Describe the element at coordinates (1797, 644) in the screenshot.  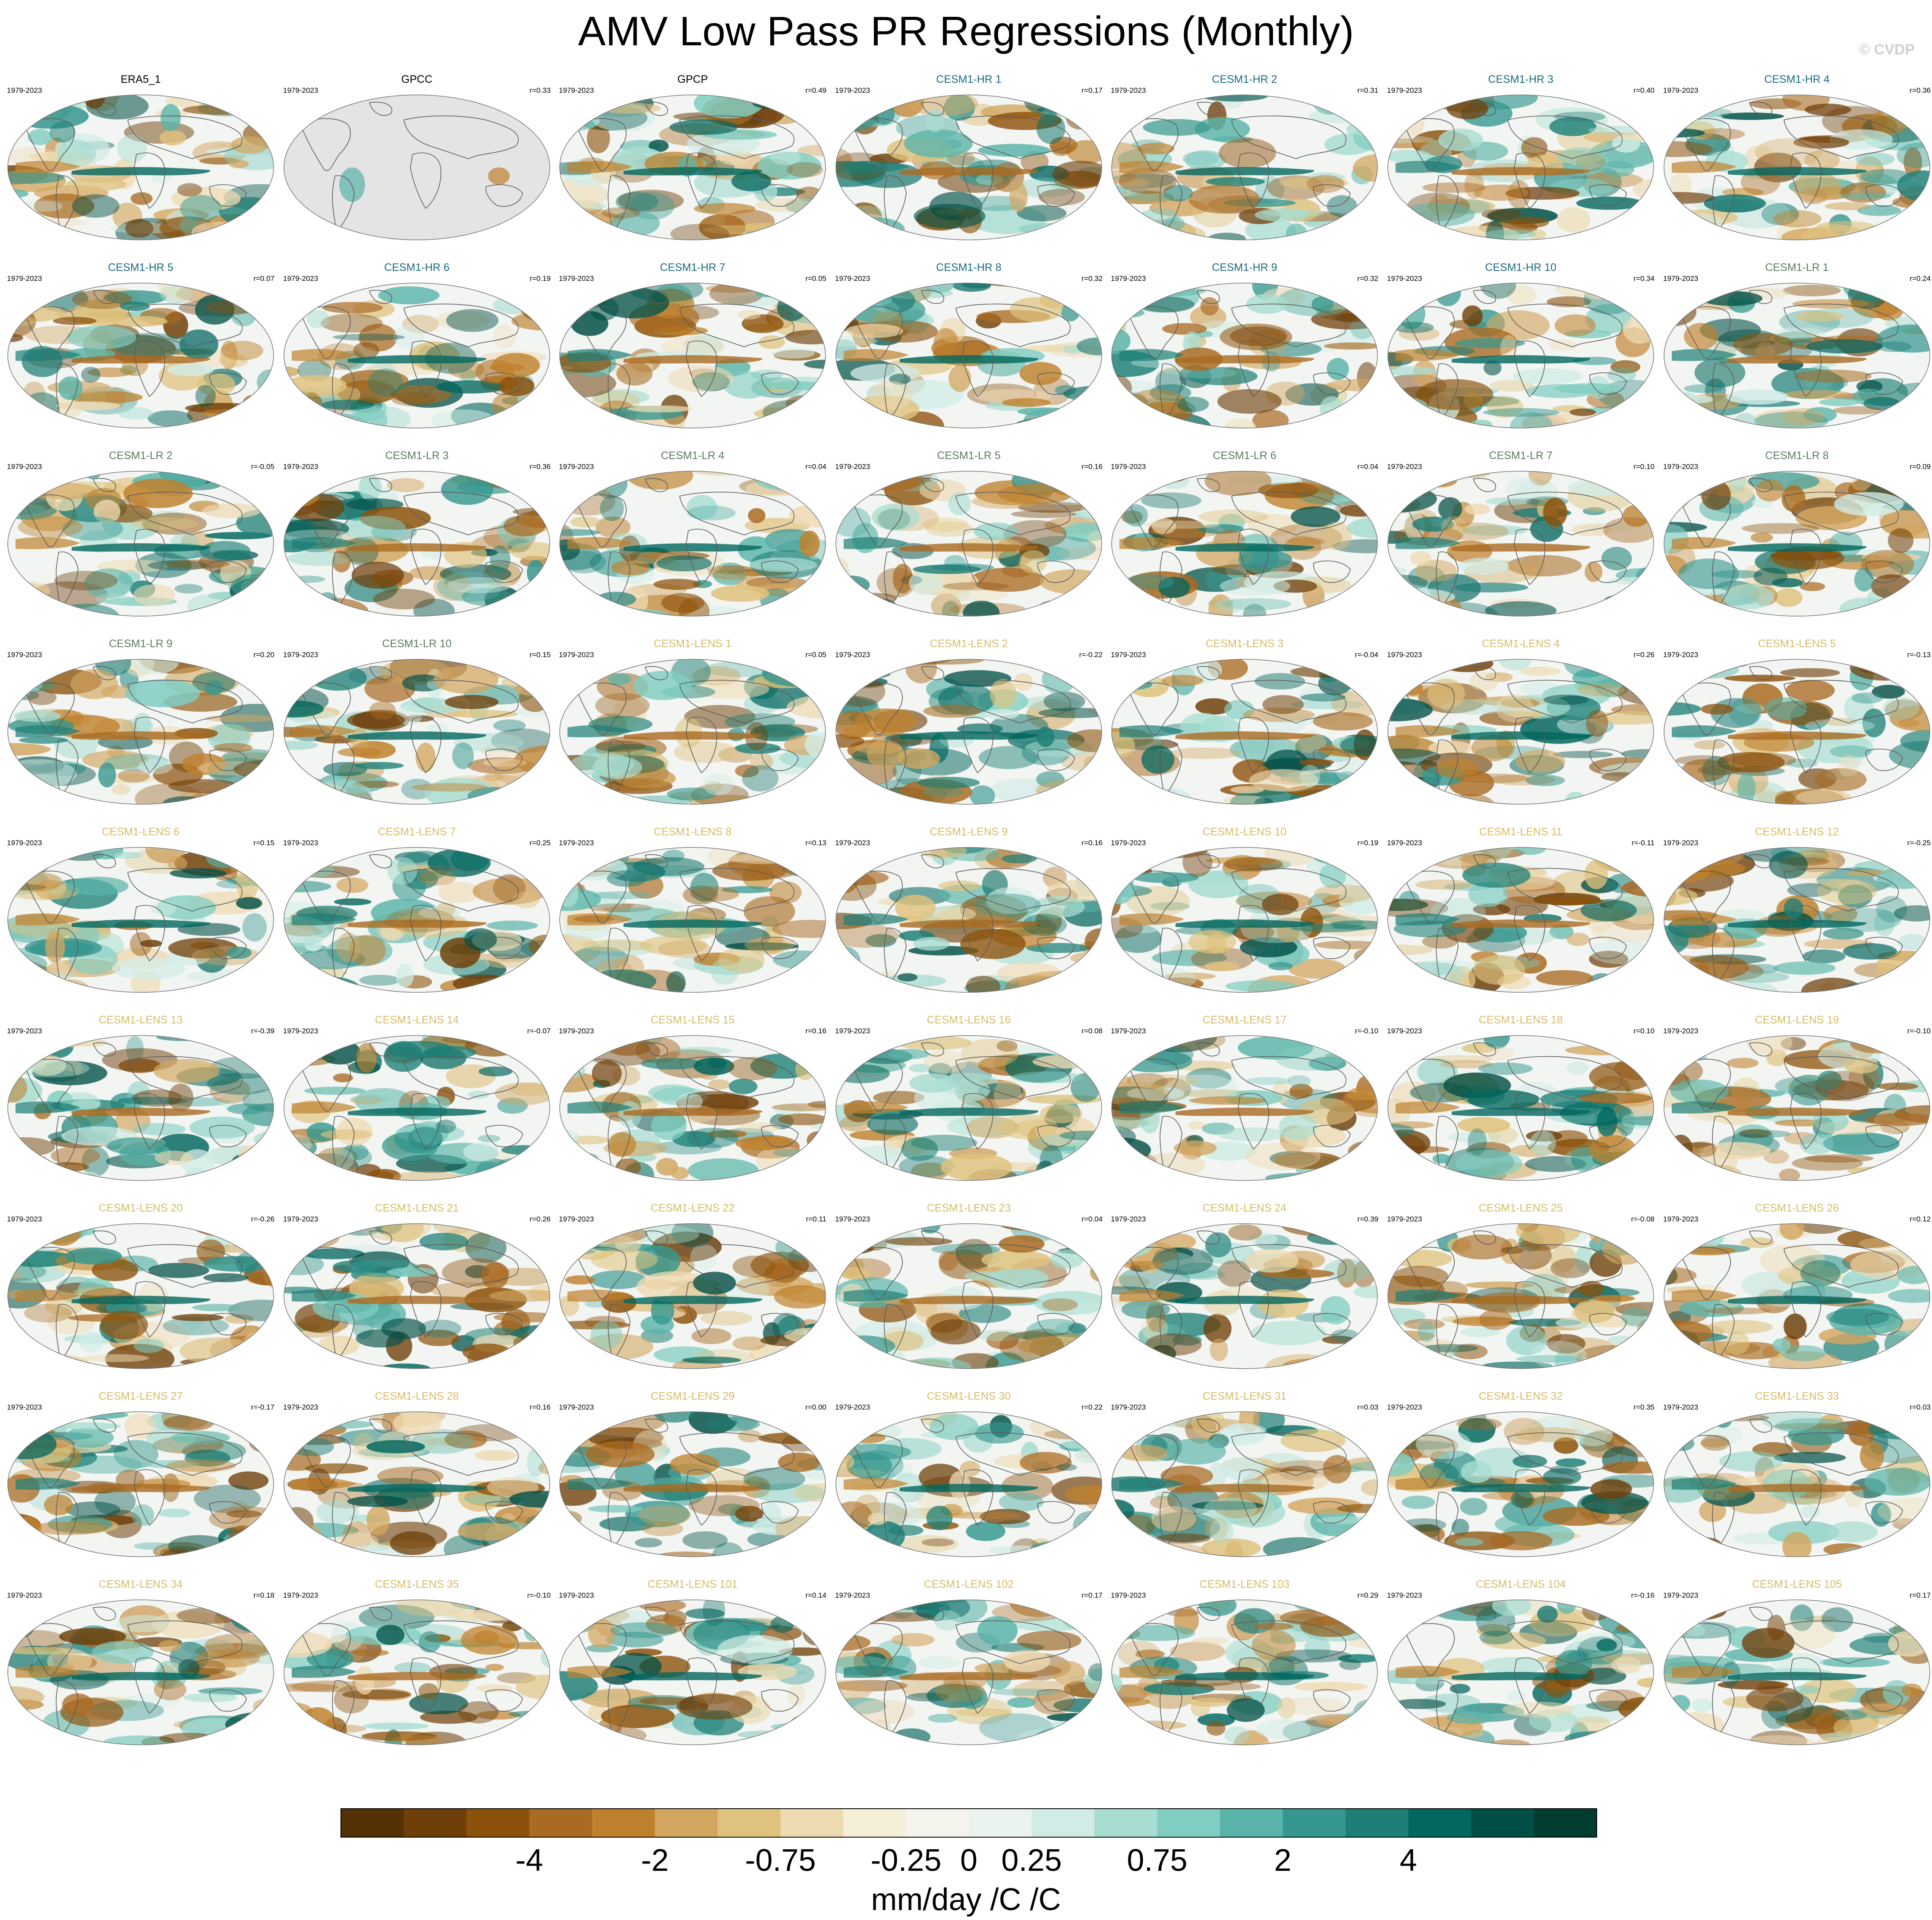
I see `panel-title: CESM1-LENS 5` at that location.